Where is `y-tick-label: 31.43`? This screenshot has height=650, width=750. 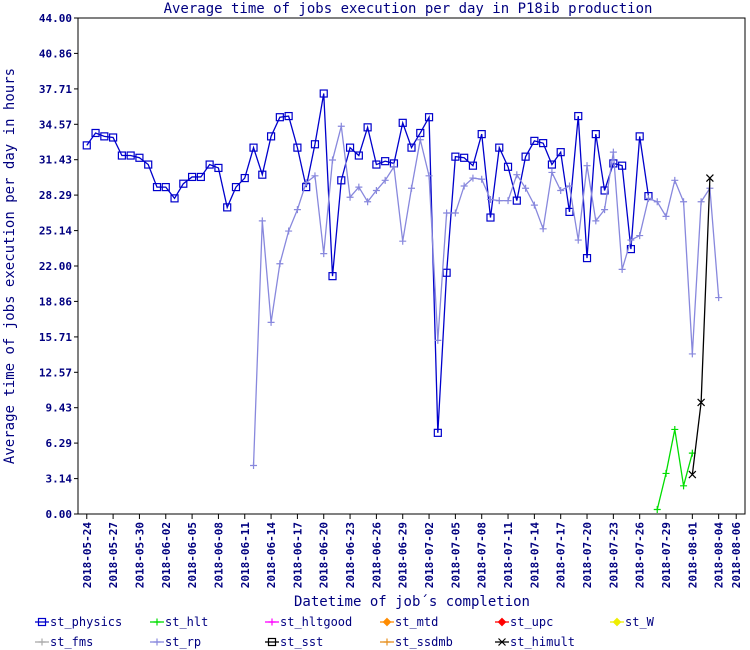
y-tick-label: 31.43 is located at coordinates (55, 160).